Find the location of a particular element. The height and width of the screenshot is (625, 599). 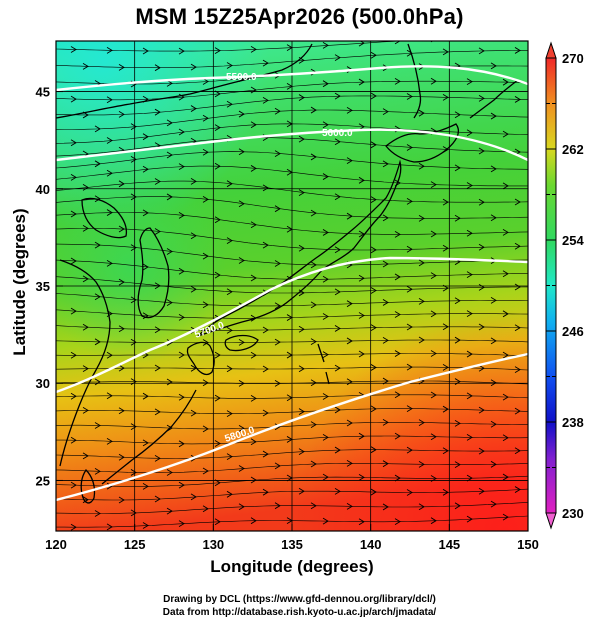

colorbar-tick-label: 230 is located at coordinates (573, 513).